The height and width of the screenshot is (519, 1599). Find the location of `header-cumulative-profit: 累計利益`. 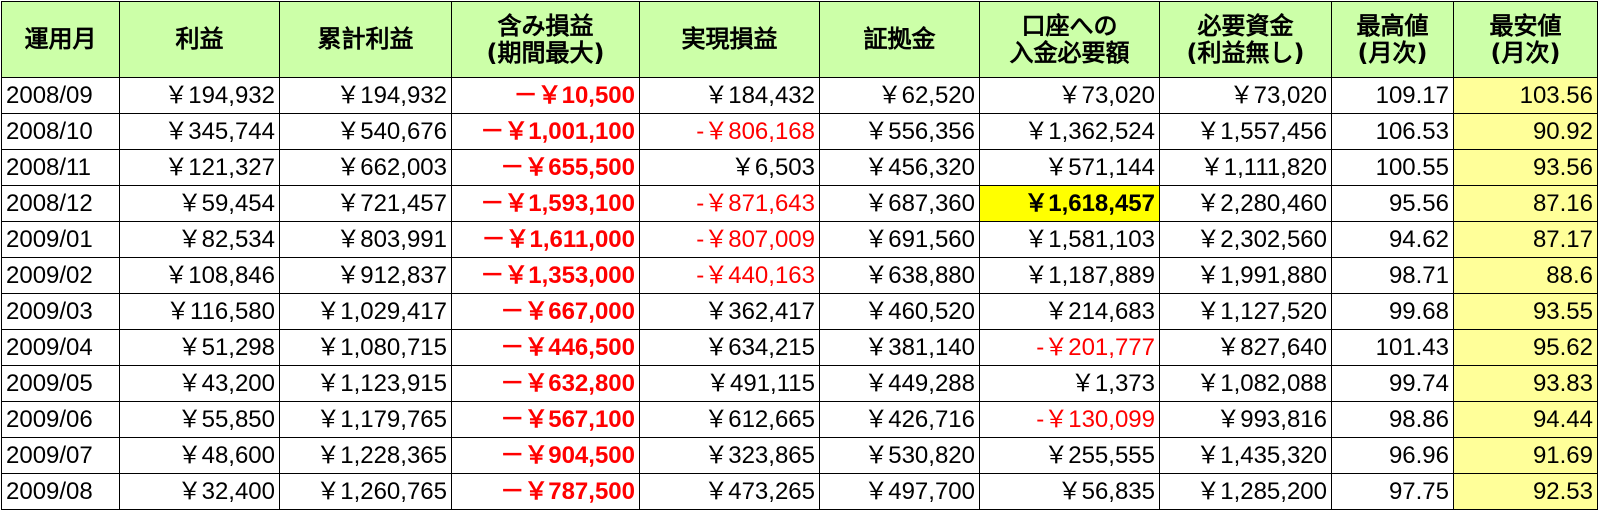

header-cumulative-profit: 累計利益 is located at coordinates (365, 39).